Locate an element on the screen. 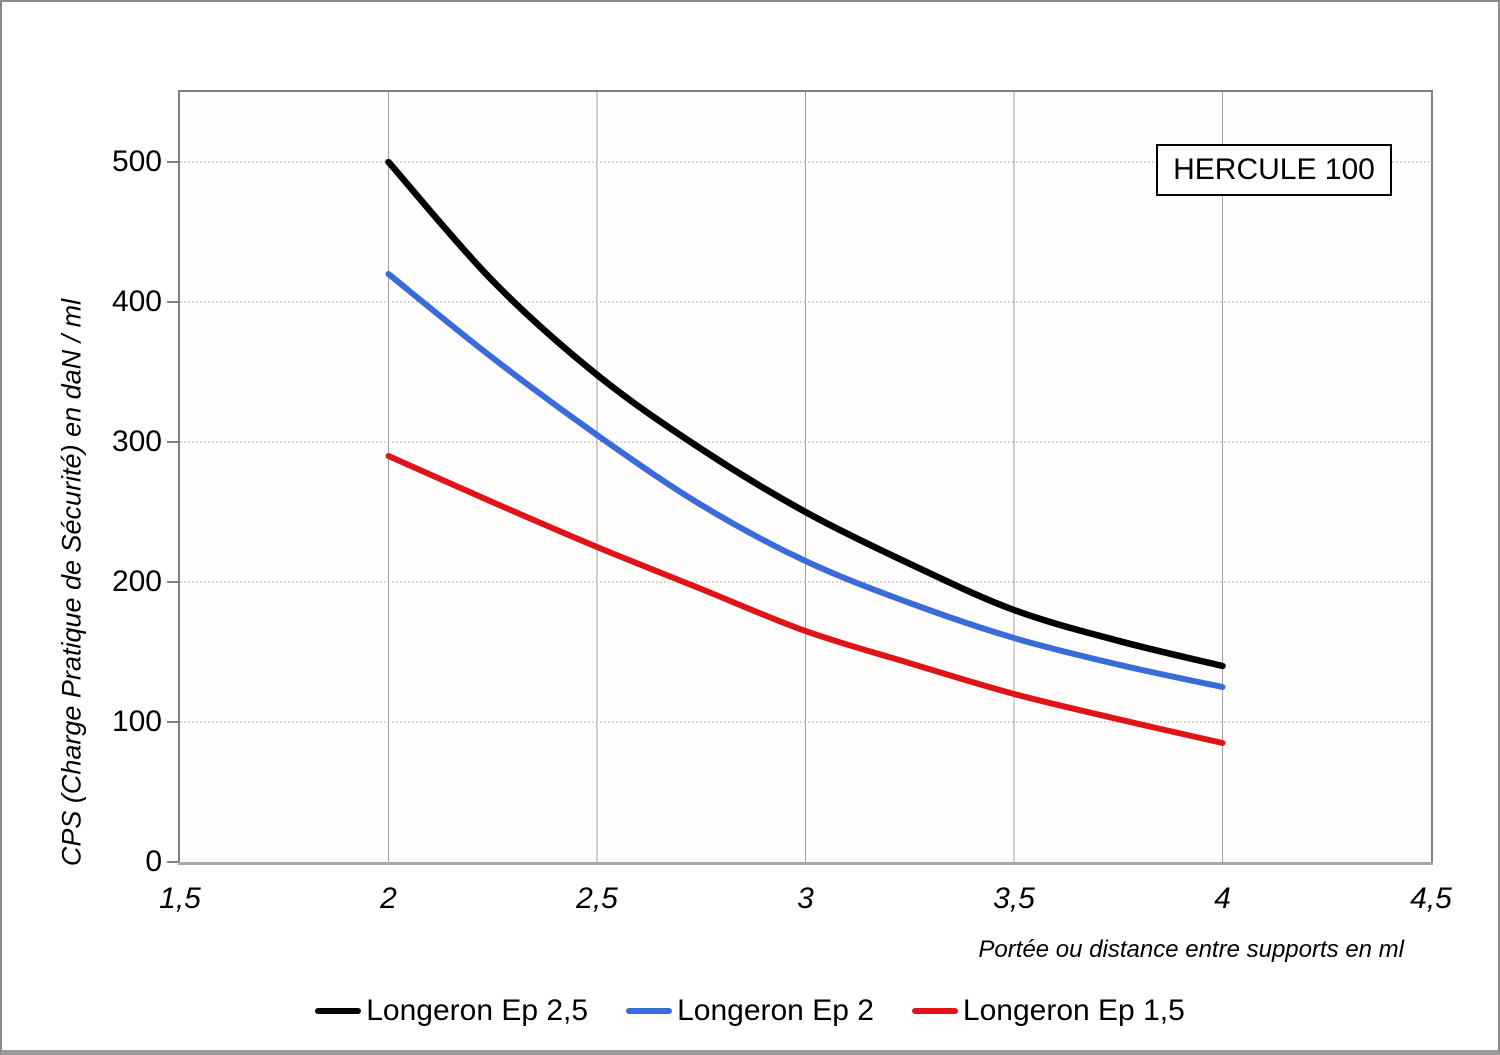  chart-title-box: HERCULE 100 is located at coordinates (1274, 170).